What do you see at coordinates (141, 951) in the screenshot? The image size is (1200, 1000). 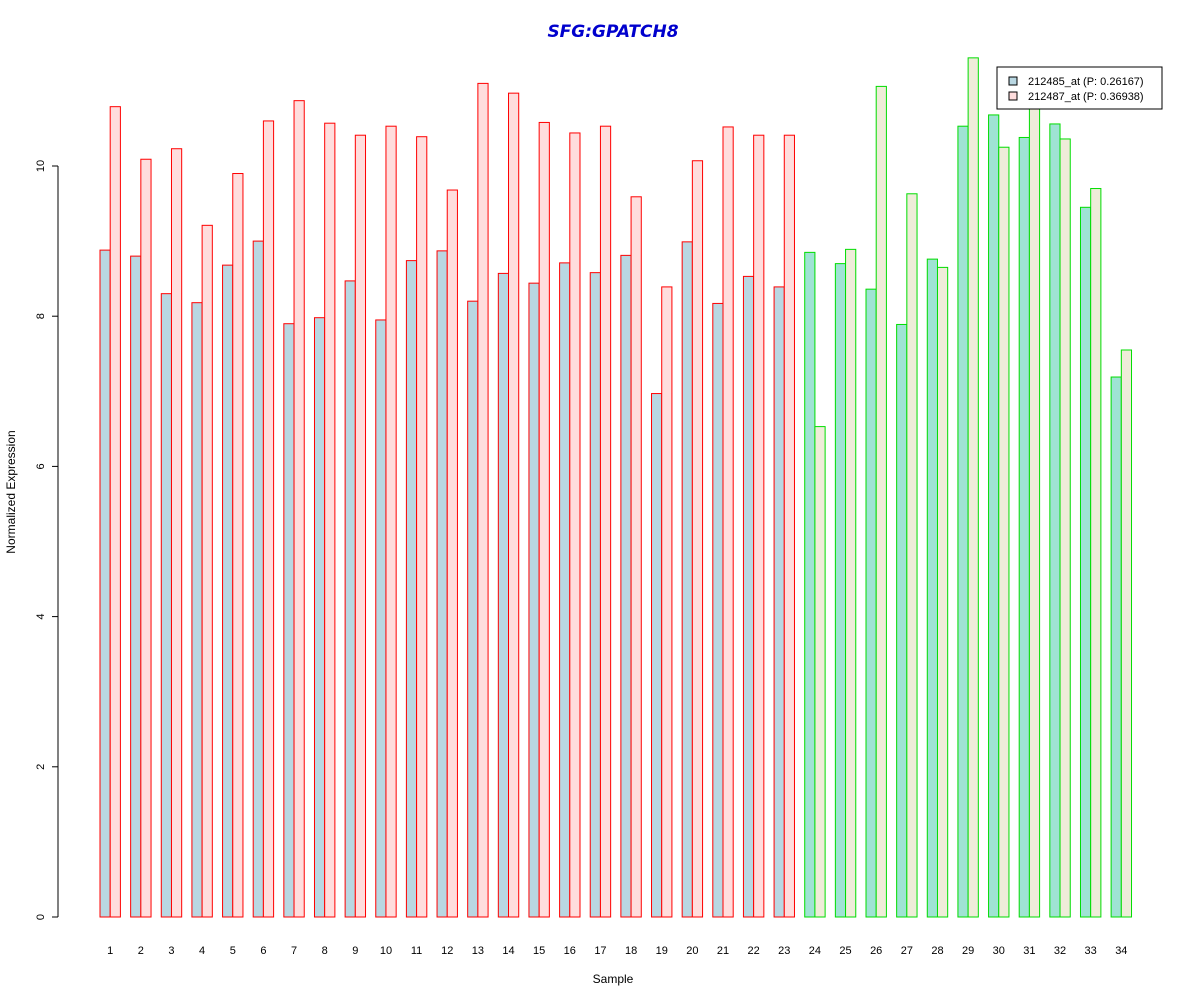 I see `x-tick-label: 2` at bounding box center [141, 951].